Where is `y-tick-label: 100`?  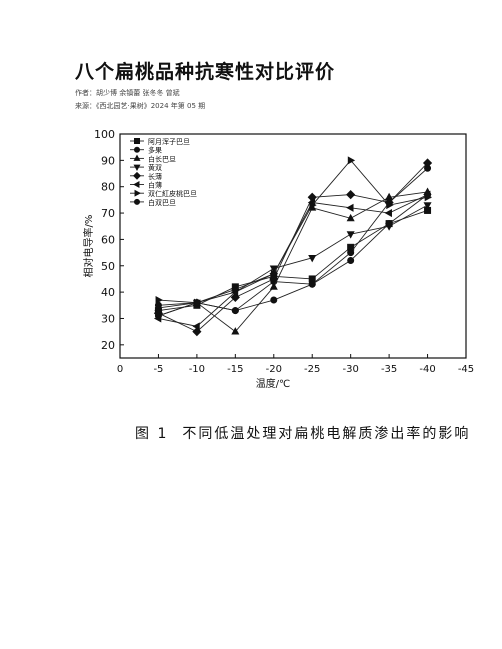
y-tick-label: 100 is located at coordinates (104, 134).